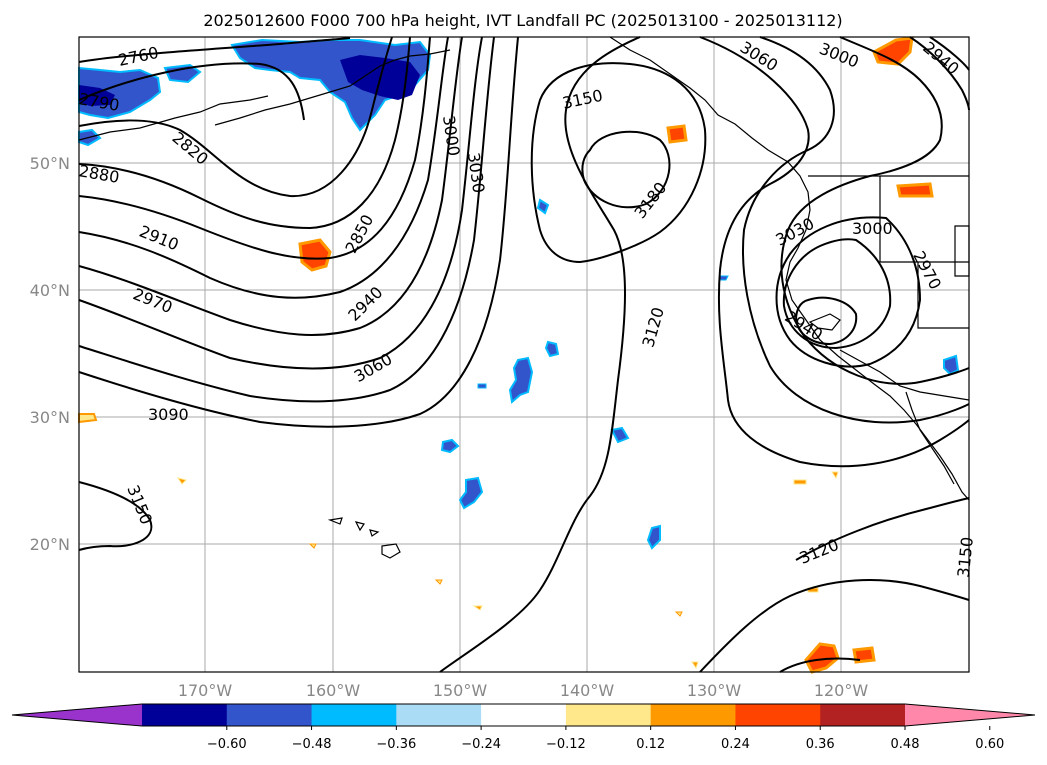 This screenshot has width=1047, height=765. Describe the element at coordinates (481, 744) in the screenshot. I see `colorbar-tick-label: −0.24` at that location.